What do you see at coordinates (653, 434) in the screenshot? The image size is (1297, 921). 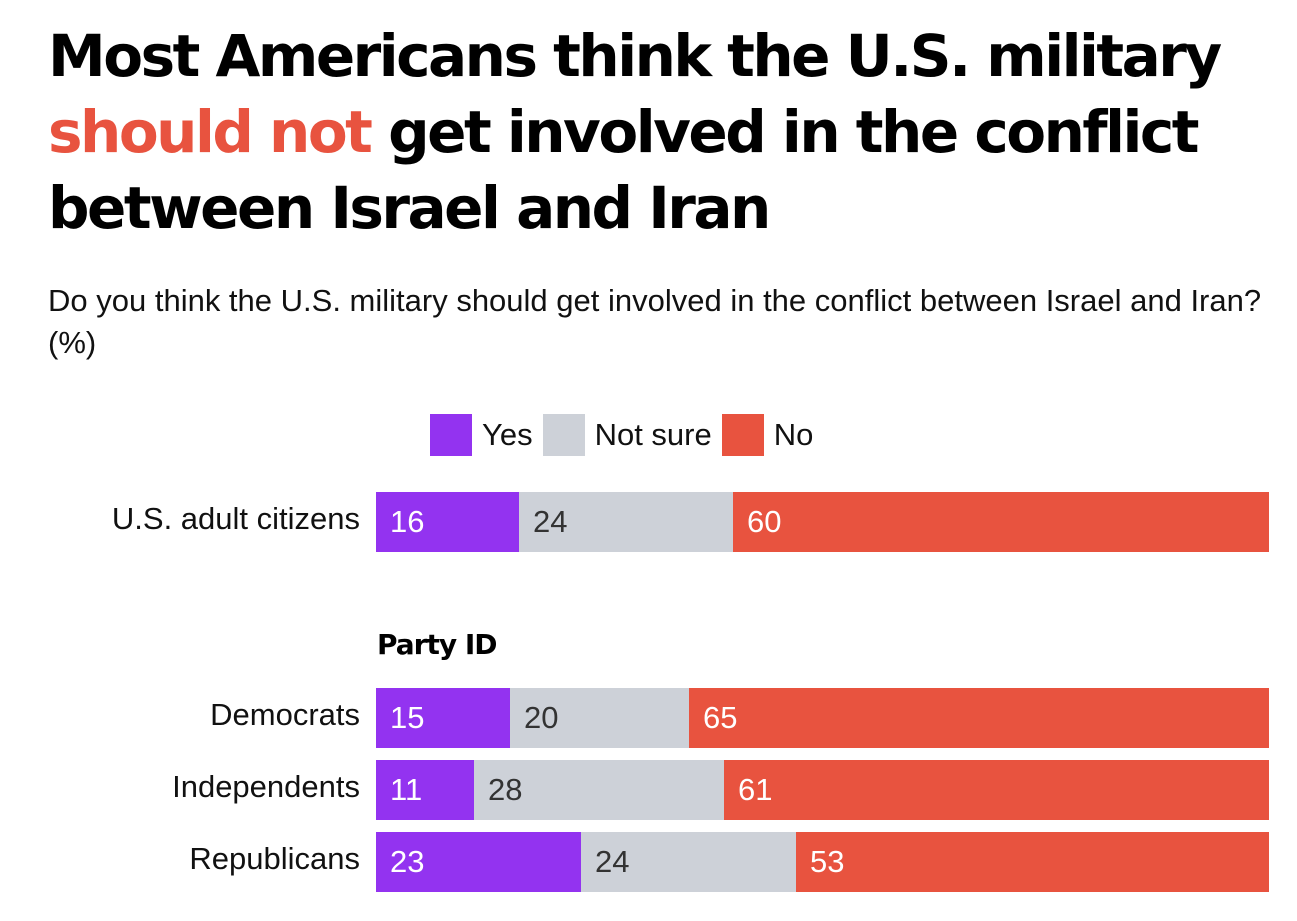 I see `legend-label-not-sure: Not sure` at bounding box center [653, 434].